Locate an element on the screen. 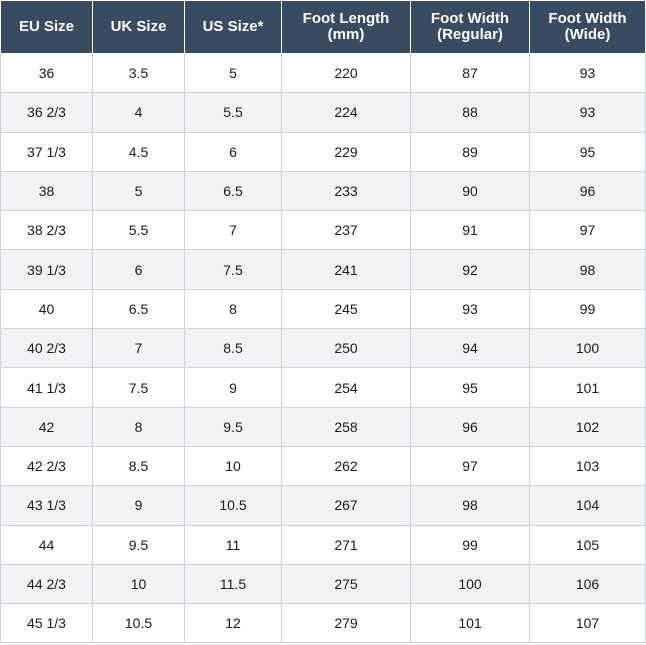 This screenshot has height=645, width=646. header-us-size: US Size* is located at coordinates (233, 27).